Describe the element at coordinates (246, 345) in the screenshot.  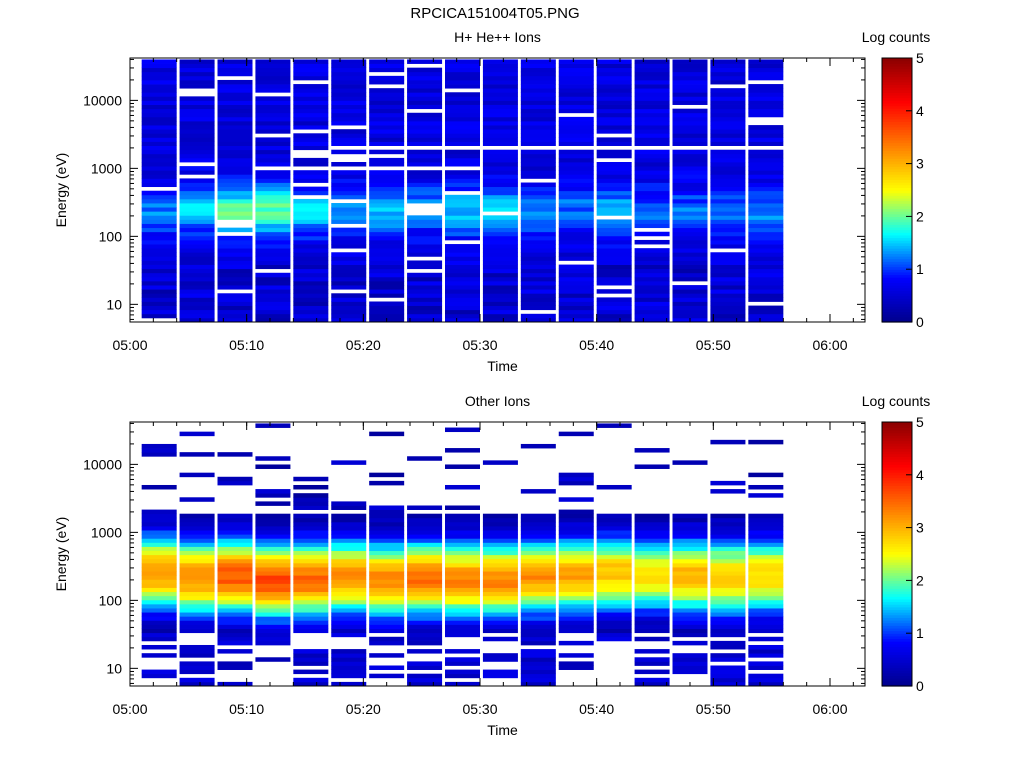
I see `x-tick-label: 05:10` at that location.